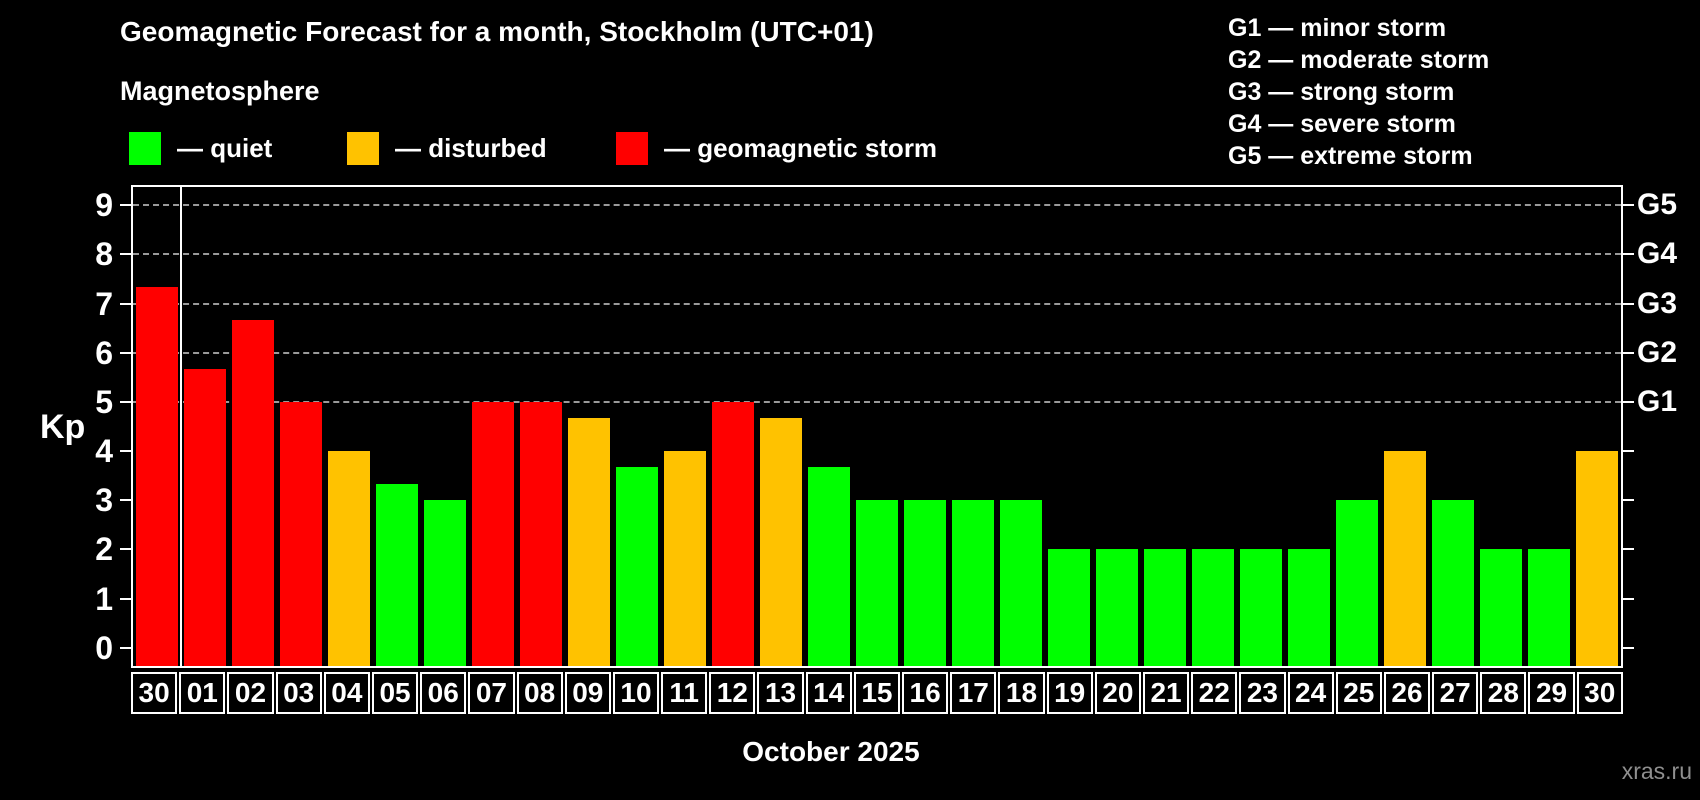 This screenshot has width=1700, height=800. Describe the element at coordinates (471, 147) in the screenshot. I see `legend-label-disturbed: — disturbed` at that location.